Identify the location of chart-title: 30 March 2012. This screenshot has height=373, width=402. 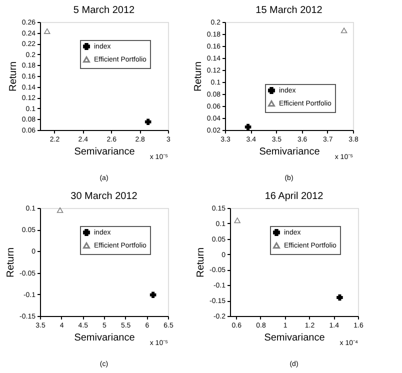
(104, 196).